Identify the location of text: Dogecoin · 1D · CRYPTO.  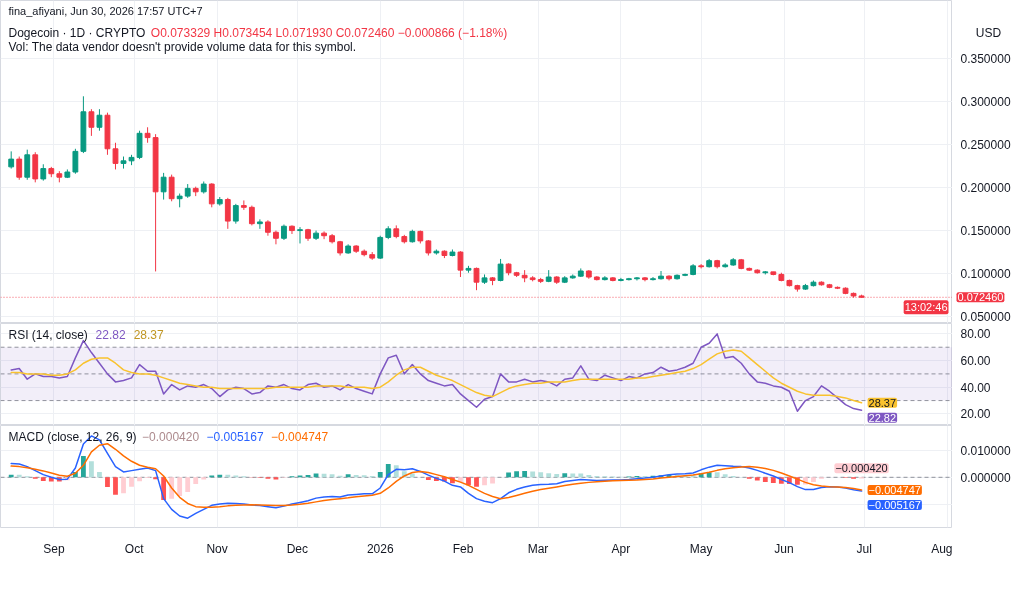
(77, 32).